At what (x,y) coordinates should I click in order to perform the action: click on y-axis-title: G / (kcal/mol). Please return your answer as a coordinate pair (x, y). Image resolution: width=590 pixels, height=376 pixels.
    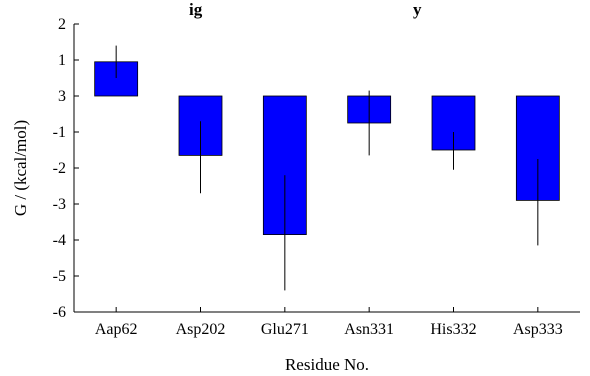
    Looking at the image, I should click on (20, 168).